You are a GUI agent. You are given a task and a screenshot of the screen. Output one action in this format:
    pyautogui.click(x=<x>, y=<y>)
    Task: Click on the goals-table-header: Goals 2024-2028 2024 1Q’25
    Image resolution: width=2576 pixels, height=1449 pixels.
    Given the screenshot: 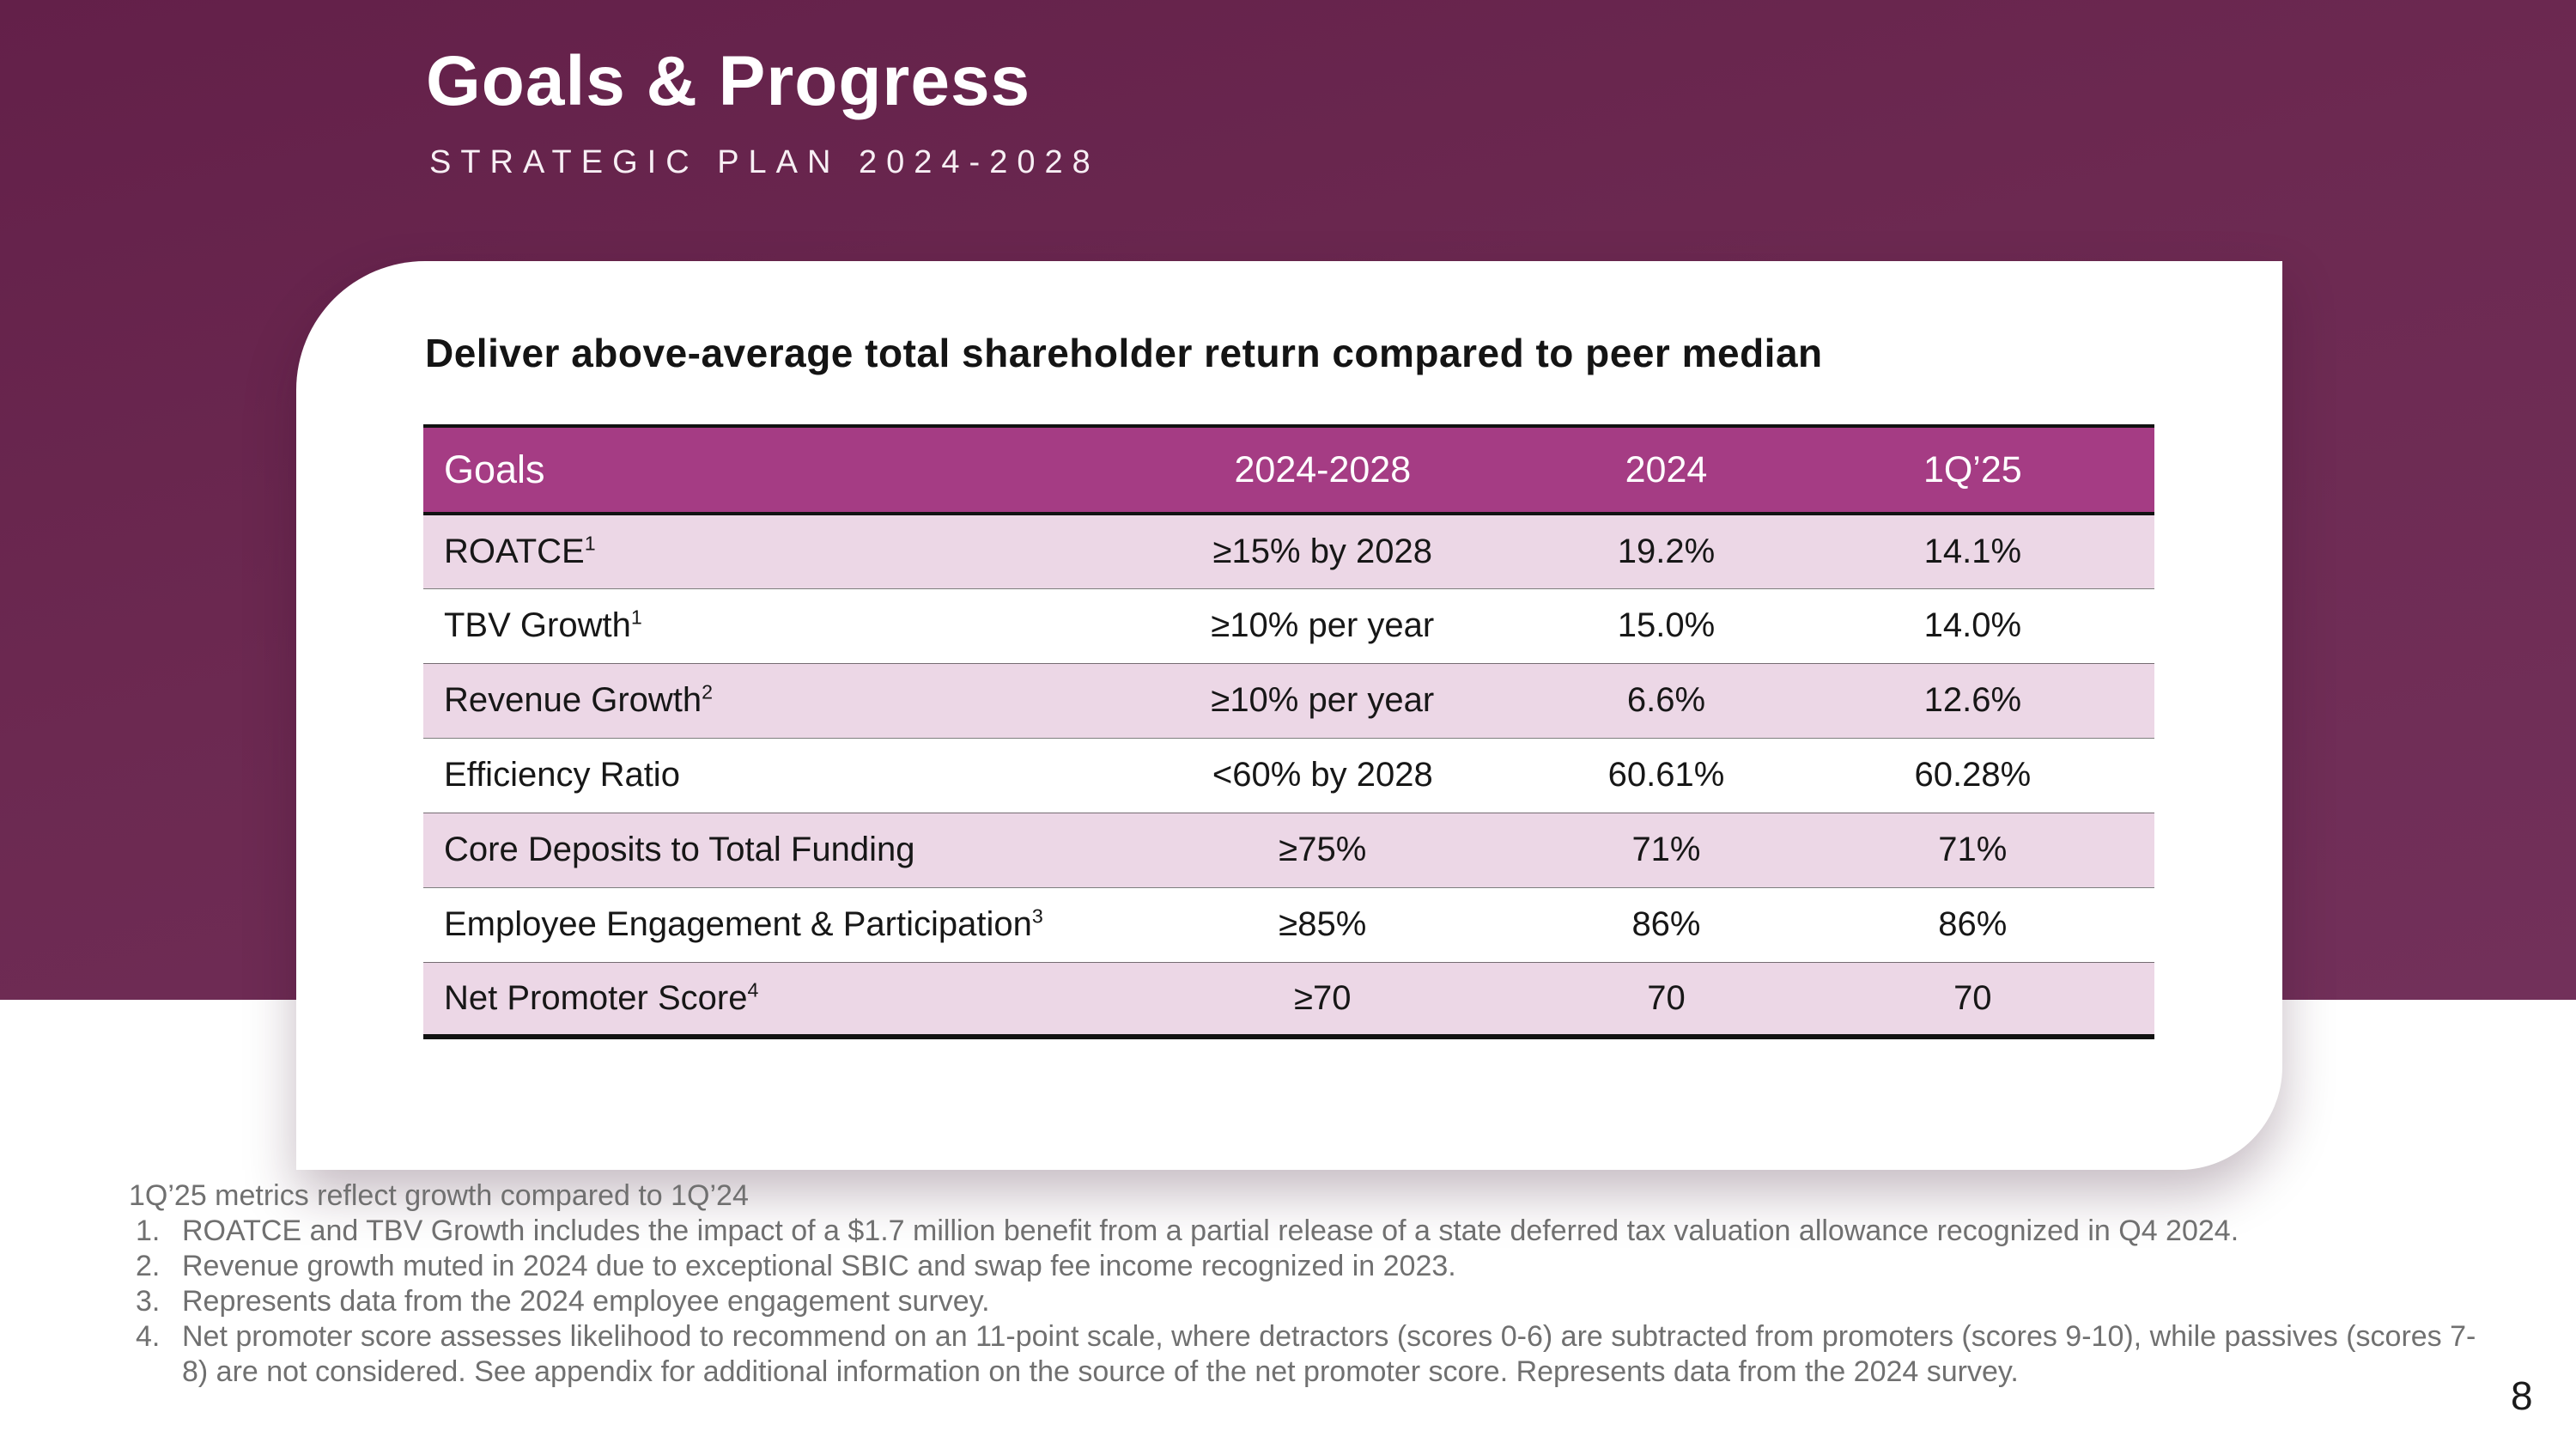 What is the action you would take?
    pyautogui.click(x=1288, y=470)
    